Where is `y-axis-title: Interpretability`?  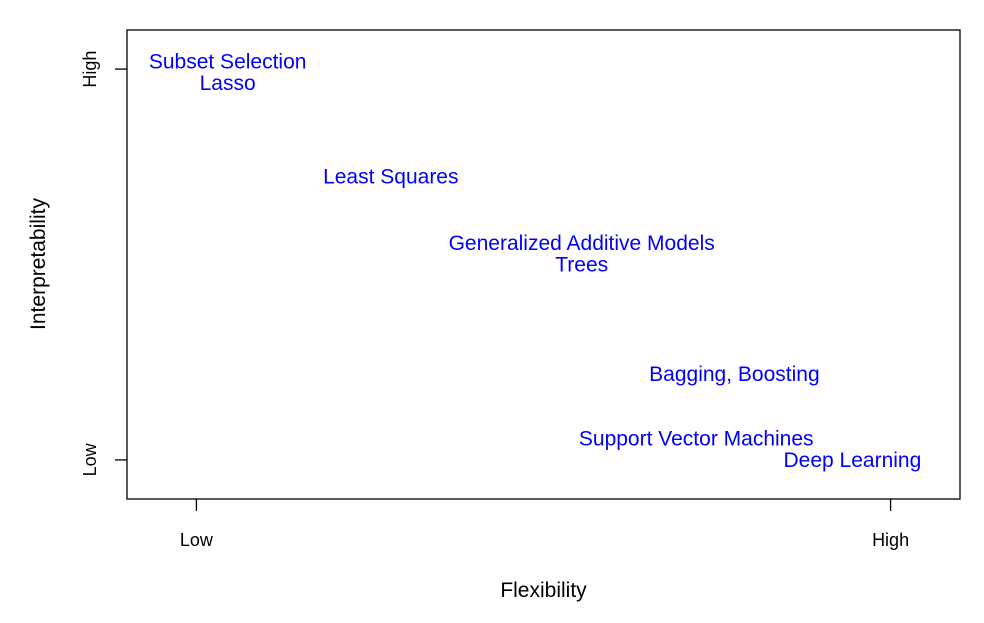 y-axis-title: Interpretability is located at coordinates (38, 264).